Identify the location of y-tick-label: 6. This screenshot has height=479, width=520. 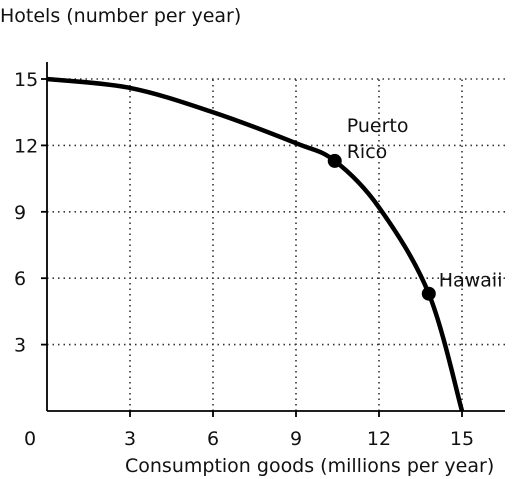
(20, 279).